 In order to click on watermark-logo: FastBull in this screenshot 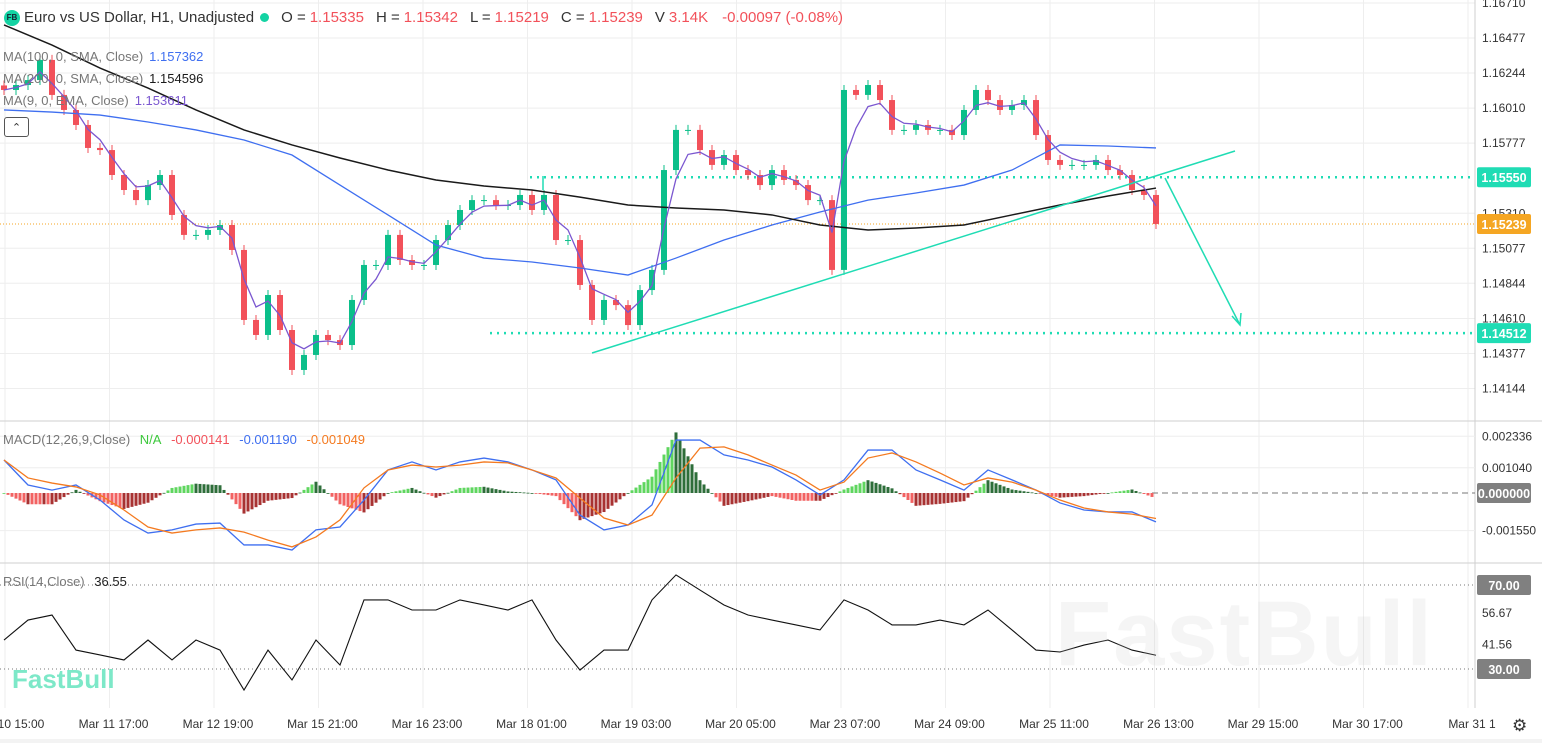, I will do `click(63, 679)`.